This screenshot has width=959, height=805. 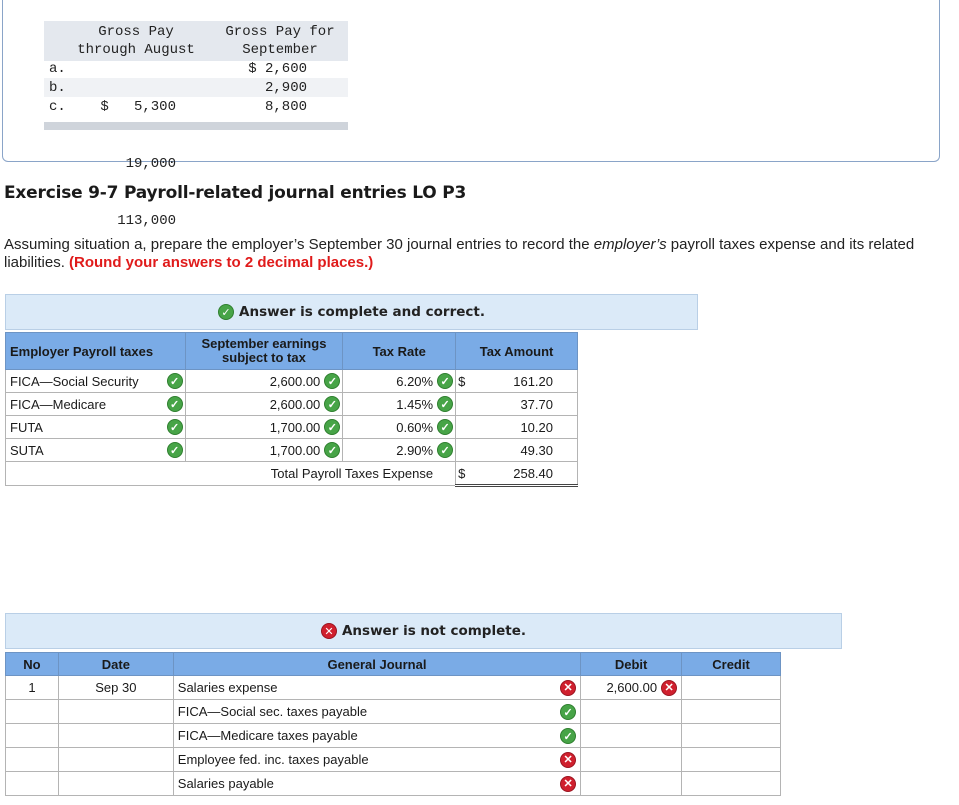 I want to click on september-value-b: 2,900, so click(x=285, y=88).